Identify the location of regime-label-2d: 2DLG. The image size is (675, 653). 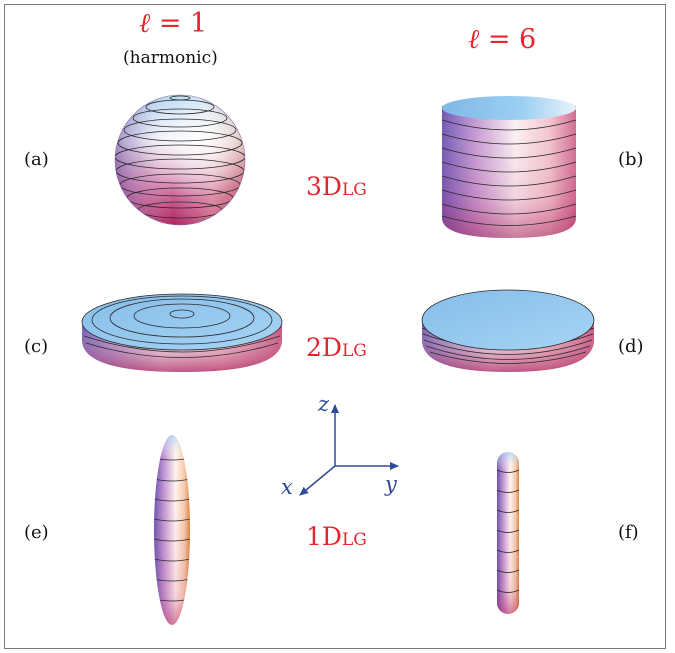
(336, 347).